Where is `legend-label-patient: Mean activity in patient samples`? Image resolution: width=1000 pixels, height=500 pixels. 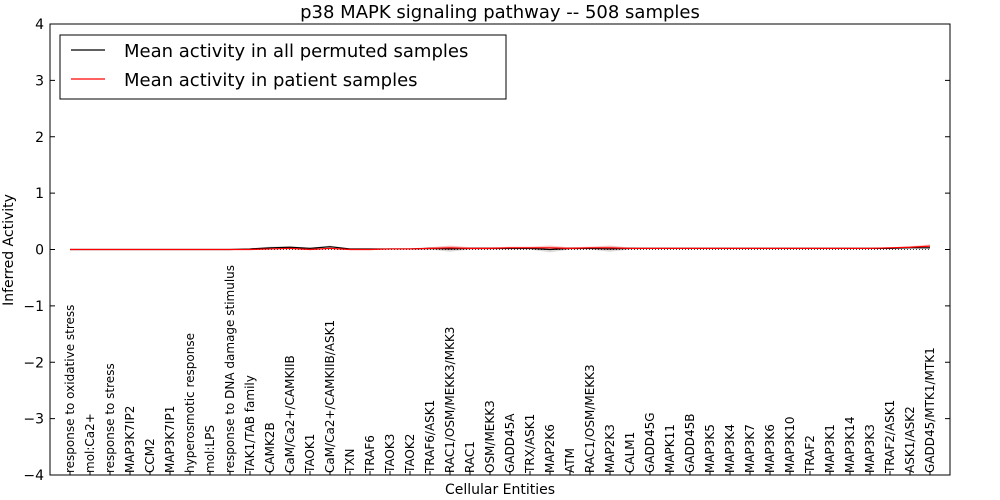 legend-label-patient: Mean activity in patient samples is located at coordinates (271, 80).